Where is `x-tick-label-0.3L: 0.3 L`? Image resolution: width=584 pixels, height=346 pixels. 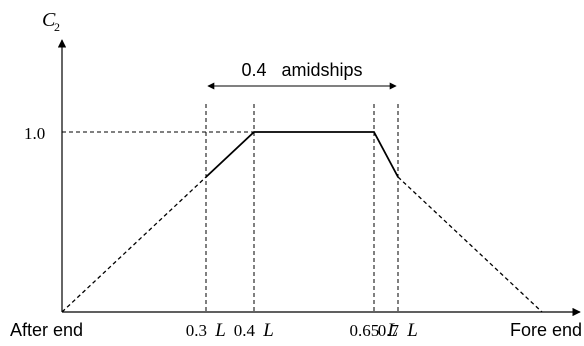 x-tick-label-0.3L: 0.3 L is located at coordinates (206, 330).